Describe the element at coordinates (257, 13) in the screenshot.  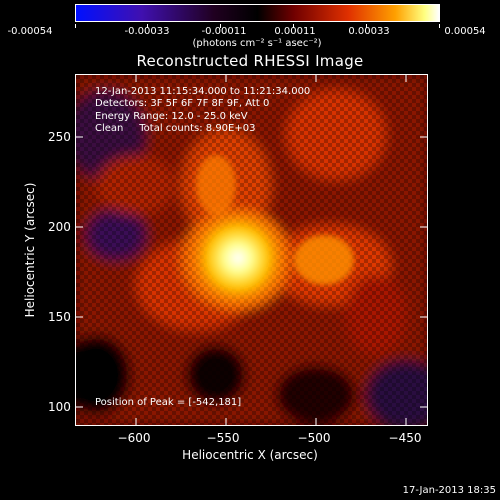
I see `colorbar` at that location.